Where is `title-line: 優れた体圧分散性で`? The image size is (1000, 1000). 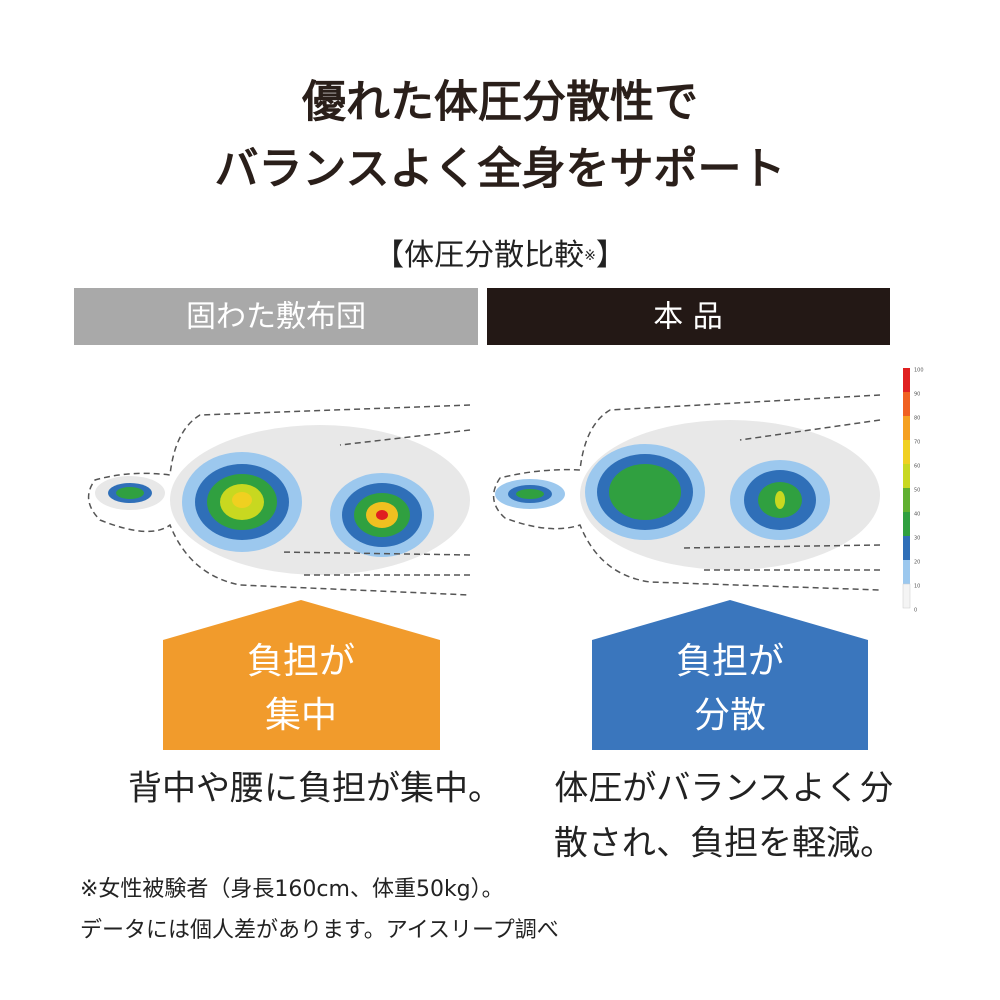 title-line: 優れた体圧分散性で is located at coordinates (499, 102).